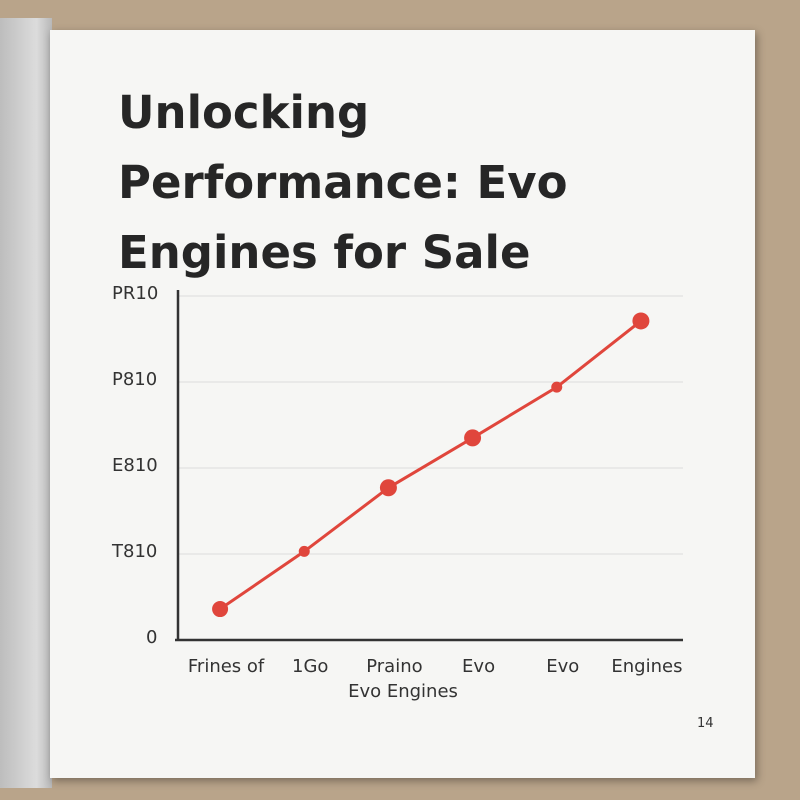 This screenshot has width=800, height=800. What do you see at coordinates (705, 723) in the screenshot?
I see `page-number: 14` at bounding box center [705, 723].